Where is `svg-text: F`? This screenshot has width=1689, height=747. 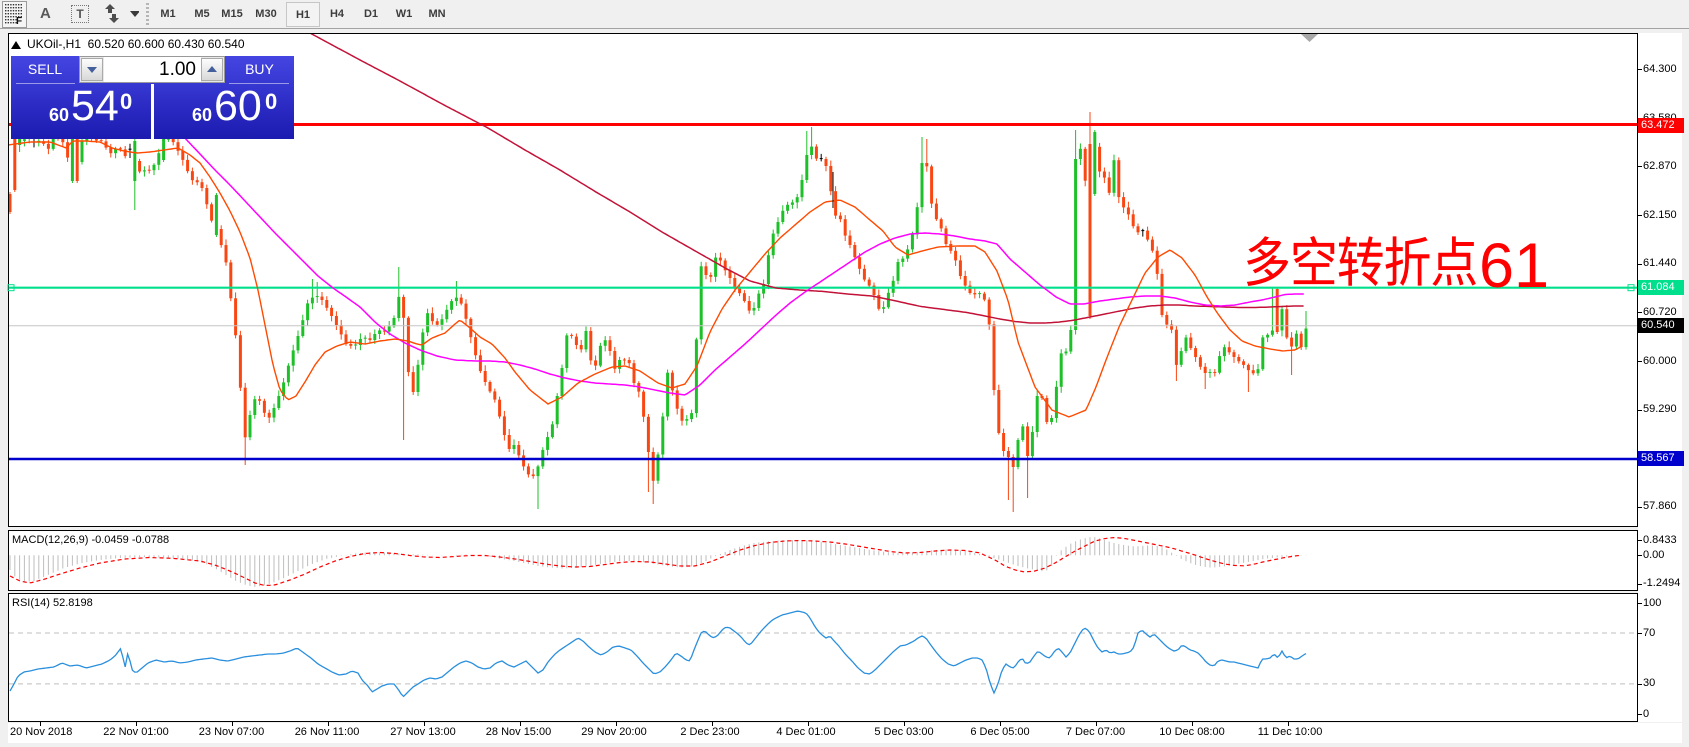 svg-text: F is located at coordinates (19, 20).